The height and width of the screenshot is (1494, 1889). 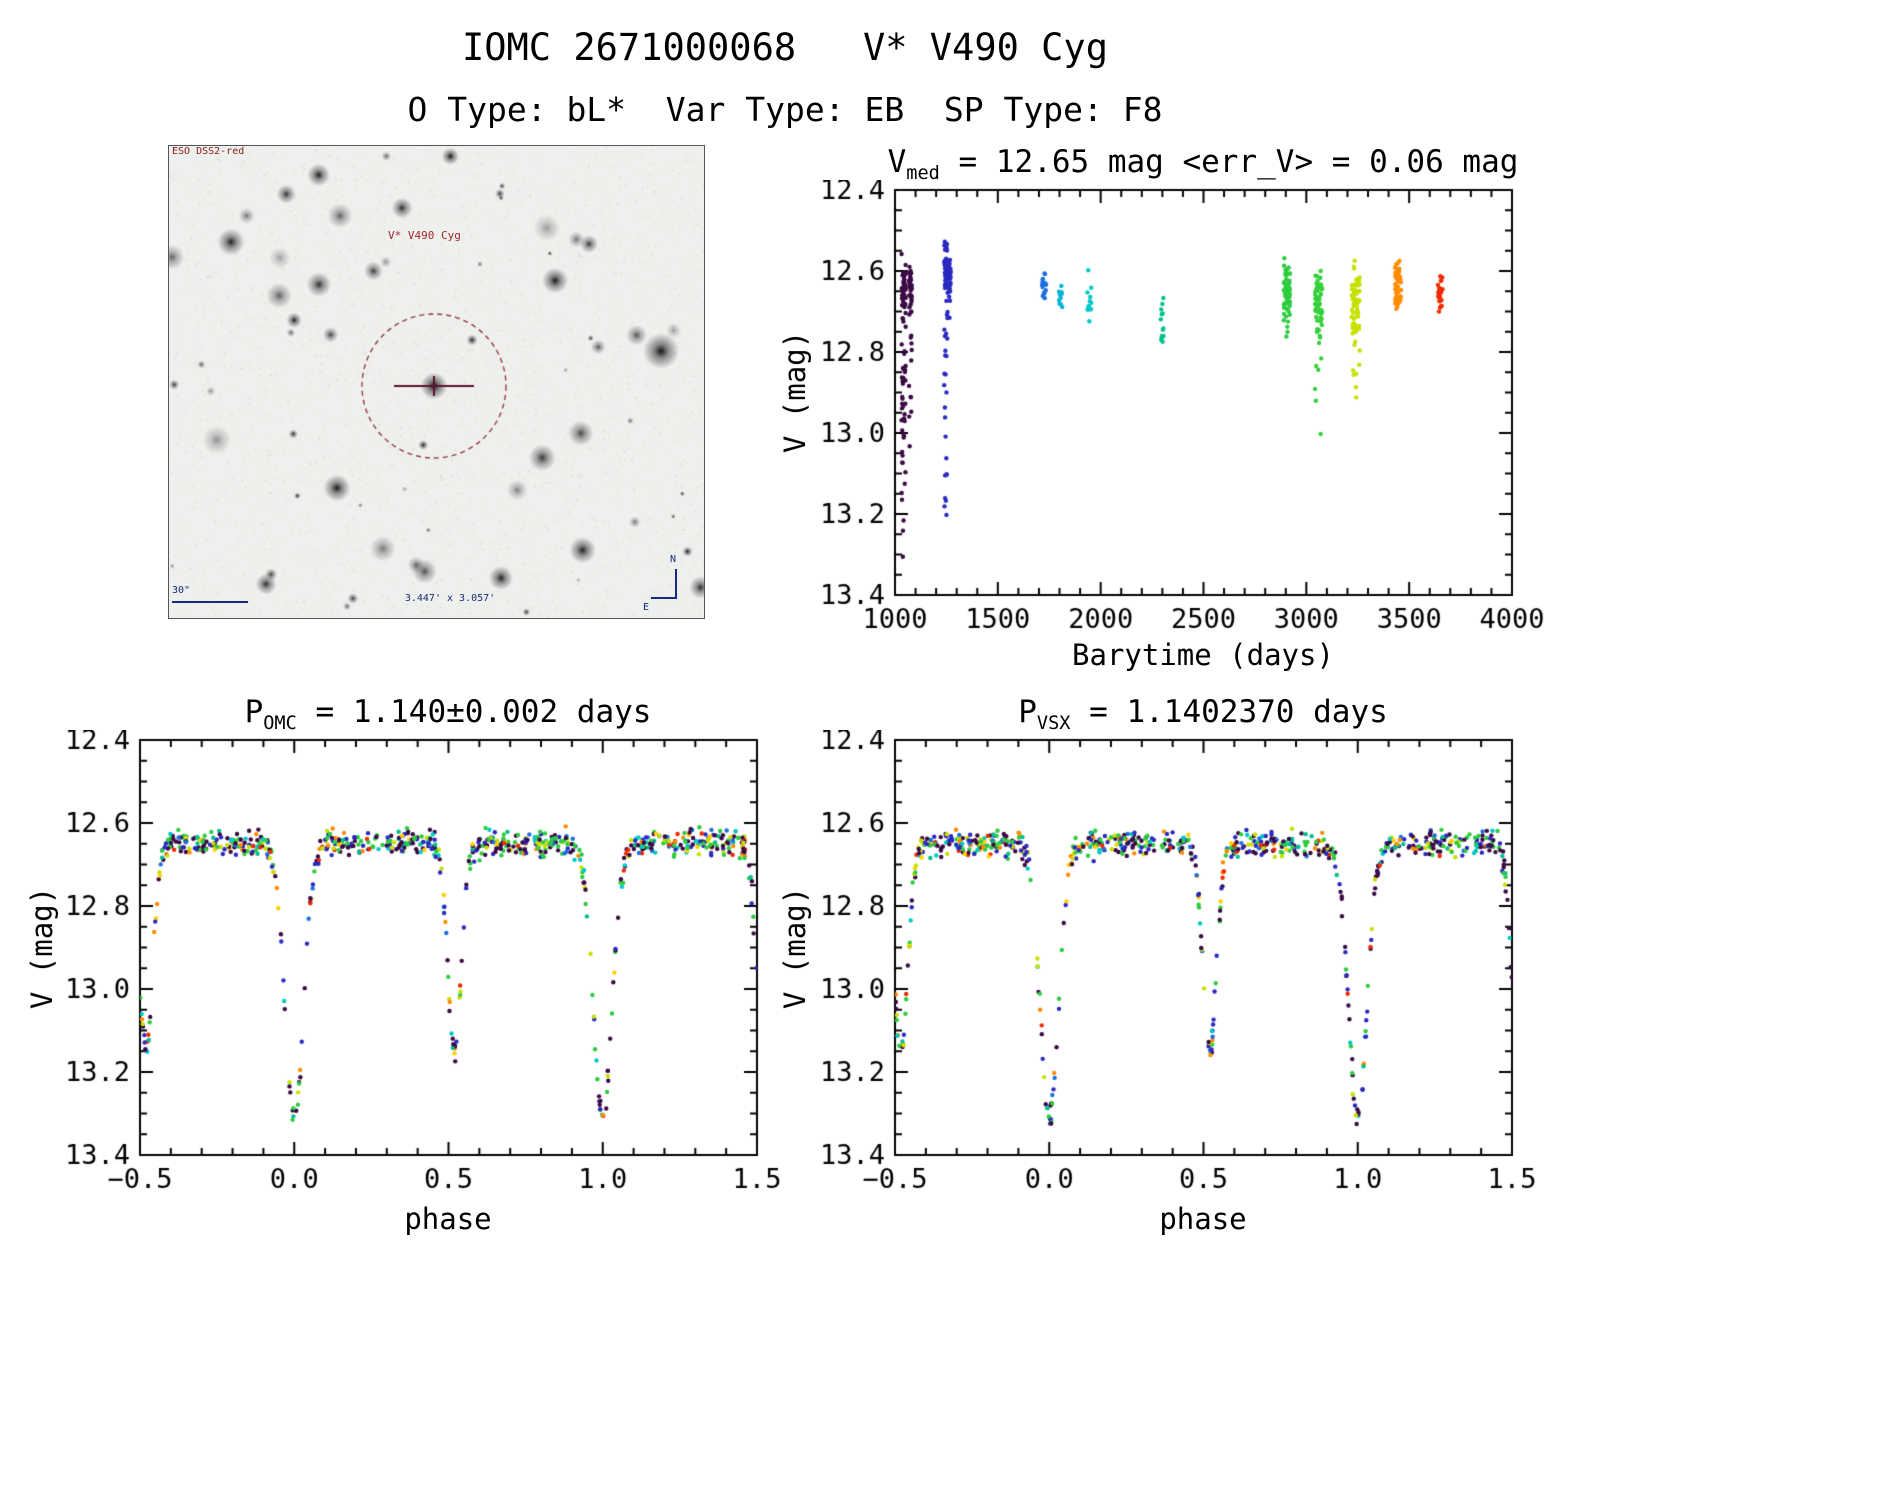 I want to click on timeline-title-prefix: V, so click(x=897, y=162).